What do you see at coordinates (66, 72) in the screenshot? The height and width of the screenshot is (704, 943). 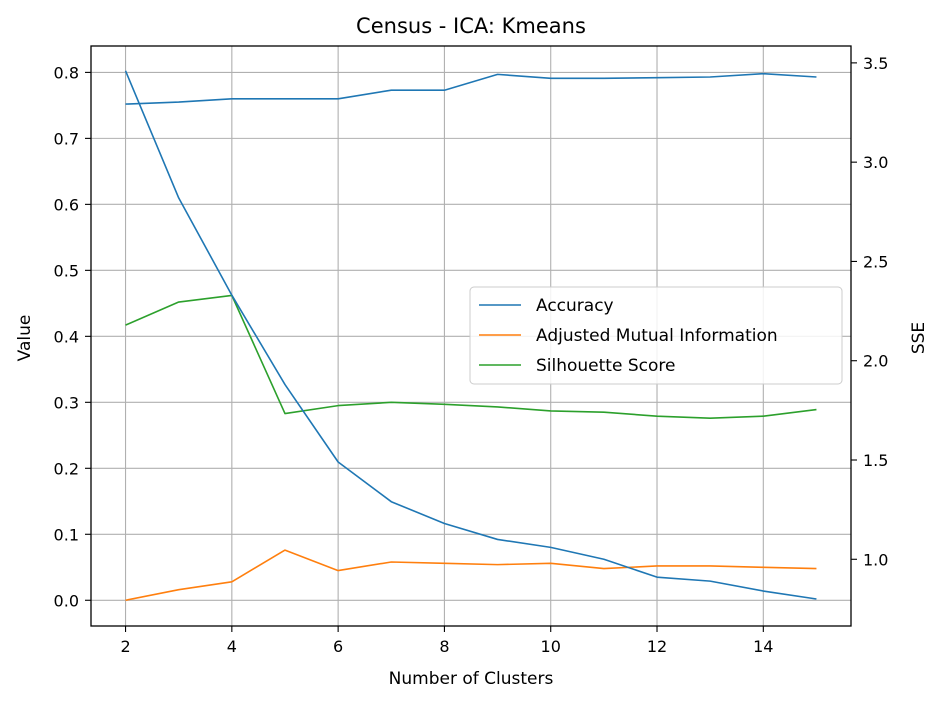 I see `y-tick-label: 0.8` at bounding box center [66, 72].